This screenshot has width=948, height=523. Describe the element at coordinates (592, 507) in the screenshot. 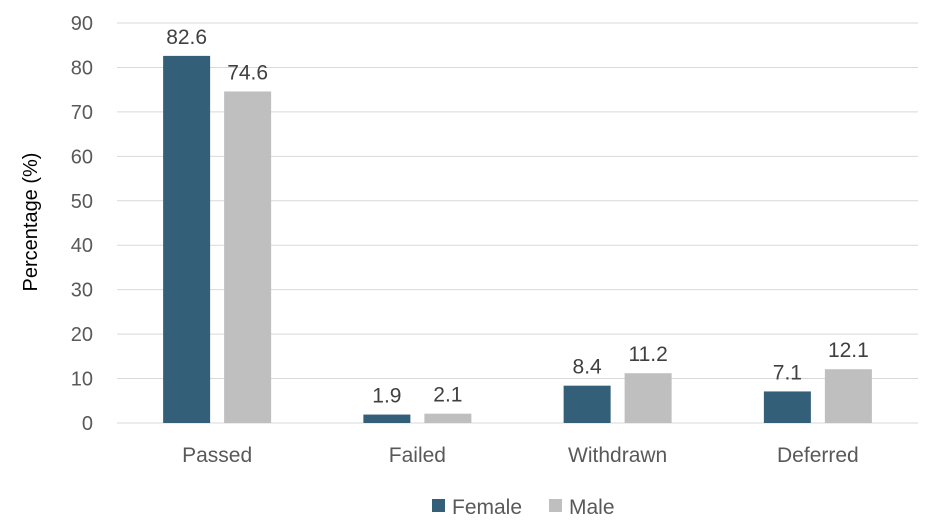

I see `legend-label-male: Male` at that location.